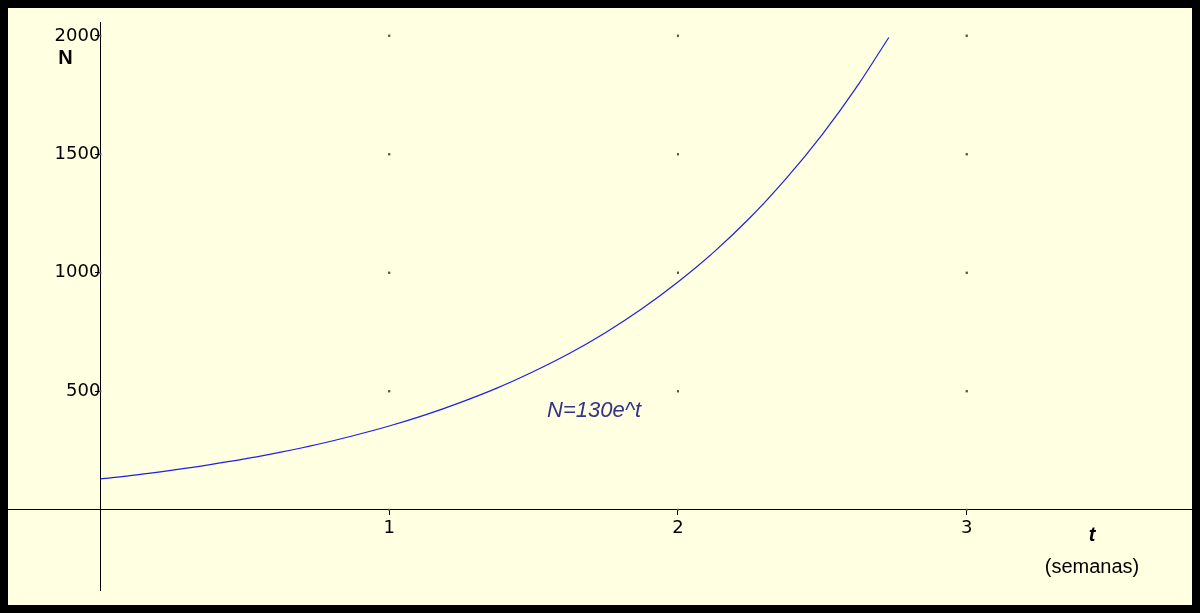  What do you see at coordinates (595, 410) in the screenshot?
I see `annotation: N=130e^t` at bounding box center [595, 410].